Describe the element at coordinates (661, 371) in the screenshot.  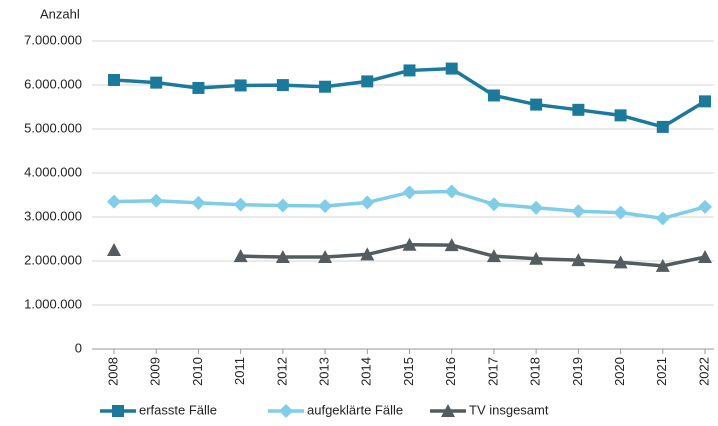
I see `x-tick-label: 2021` at that location.